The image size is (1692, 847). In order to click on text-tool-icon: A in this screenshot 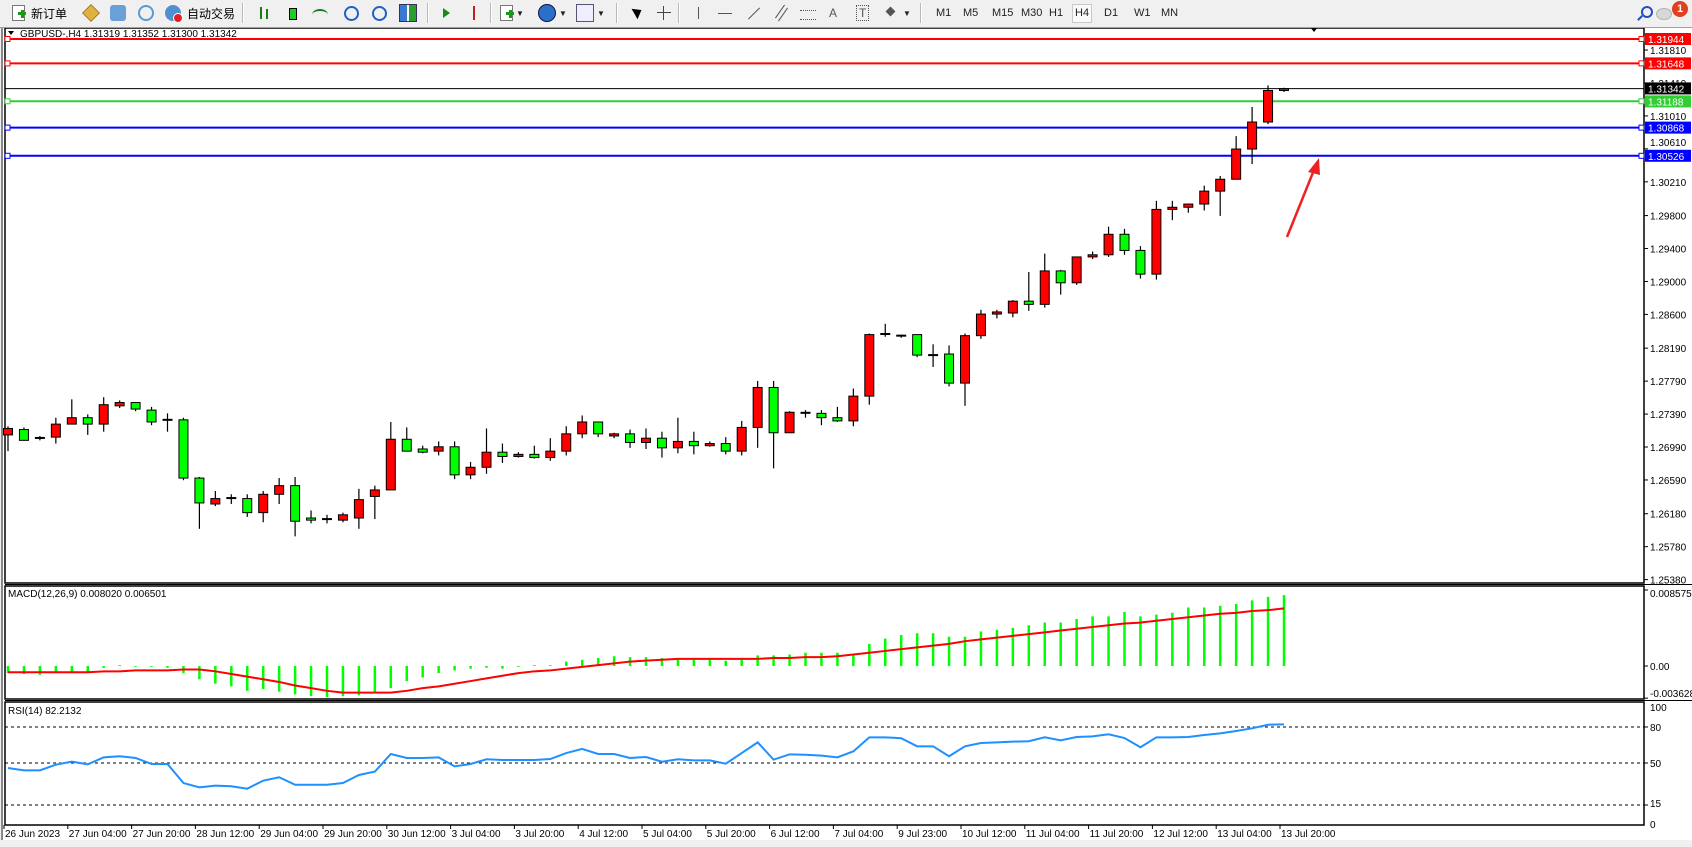, I will do `click(833, 13)`.